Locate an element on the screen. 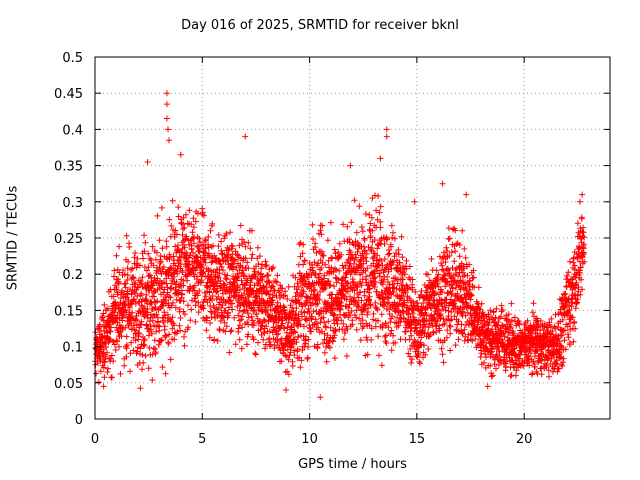 This screenshot has width=640, height=480. x-tick-label: 10 is located at coordinates (309, 439).